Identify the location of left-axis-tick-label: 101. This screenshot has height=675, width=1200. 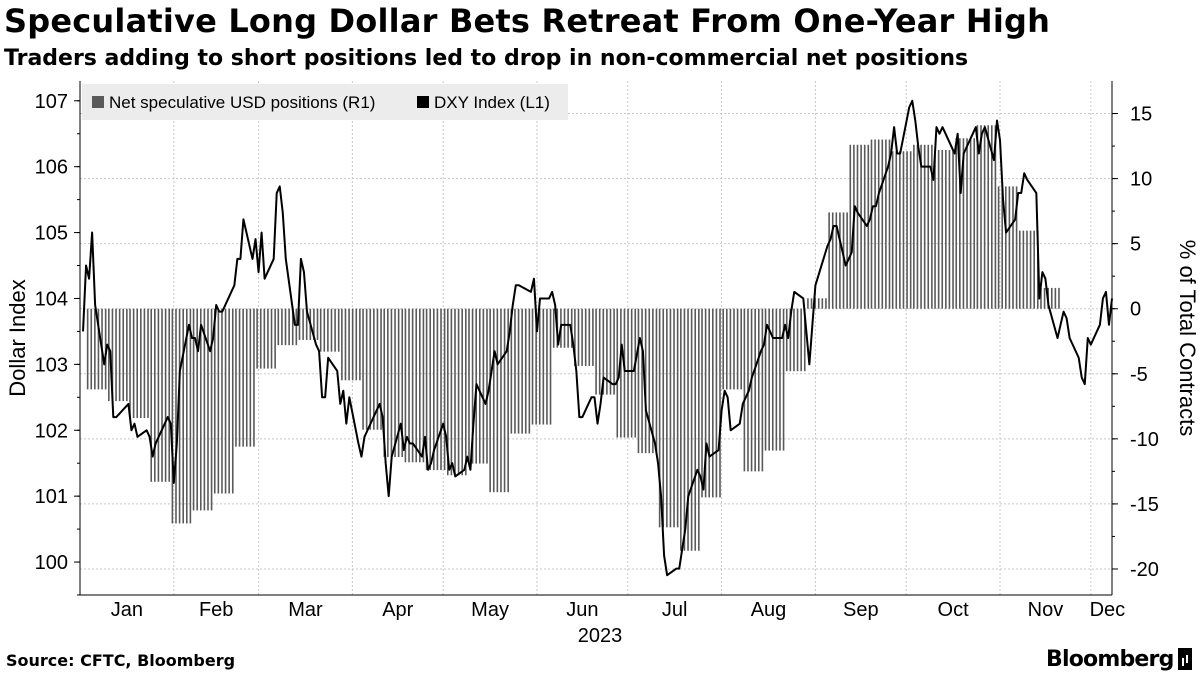
(51, 497).